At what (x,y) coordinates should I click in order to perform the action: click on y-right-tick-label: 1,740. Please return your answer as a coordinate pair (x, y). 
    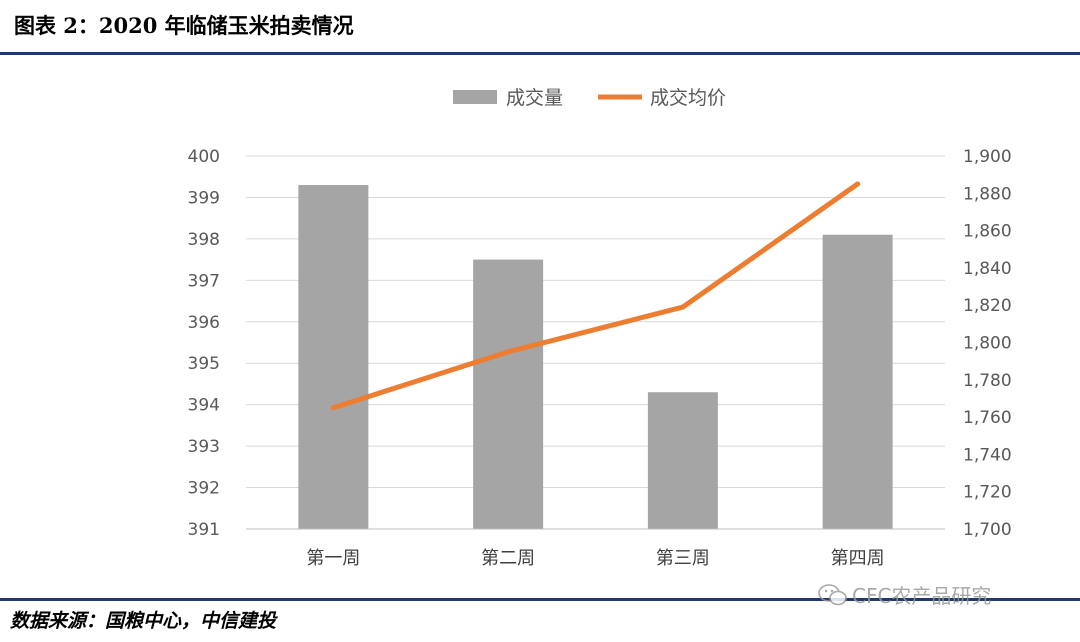
    Looking at the image, I should click on (987, 455).